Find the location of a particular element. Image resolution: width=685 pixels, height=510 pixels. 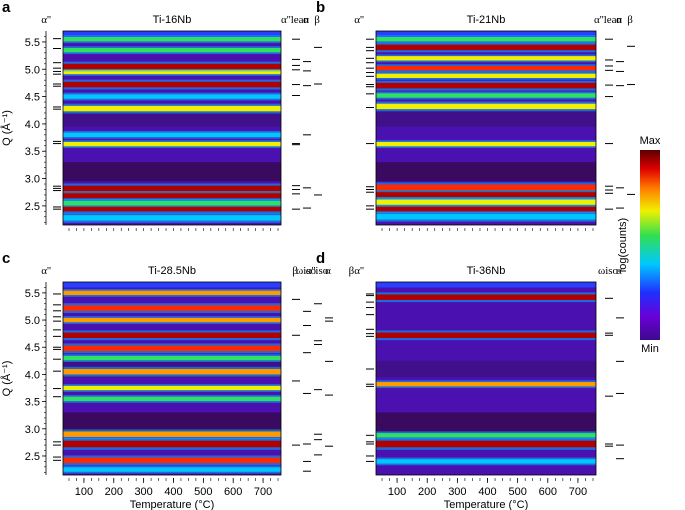

panel-letter: c is located at coordinates (6, 258).